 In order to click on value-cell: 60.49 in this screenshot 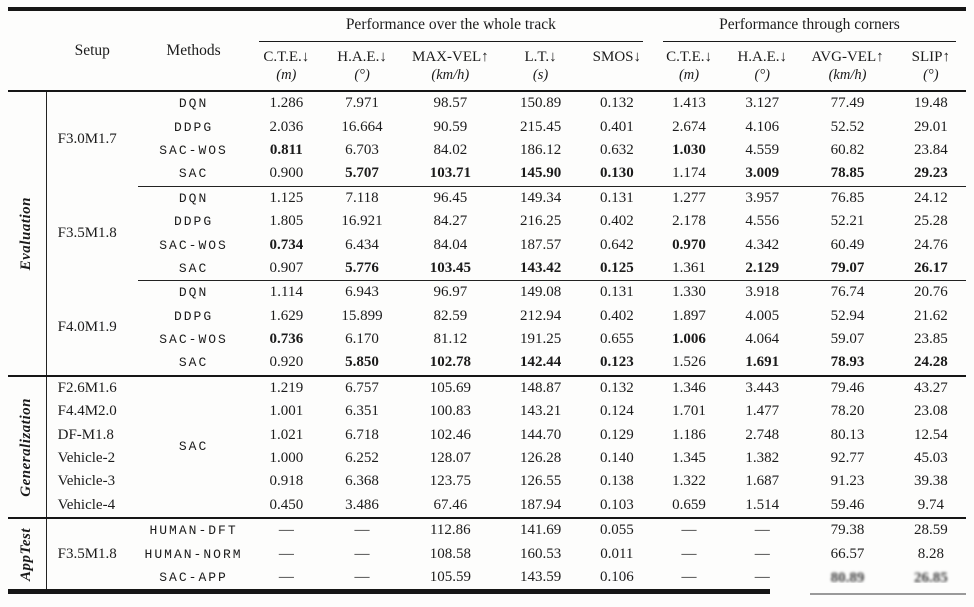, I will do `click(847, 244)`.